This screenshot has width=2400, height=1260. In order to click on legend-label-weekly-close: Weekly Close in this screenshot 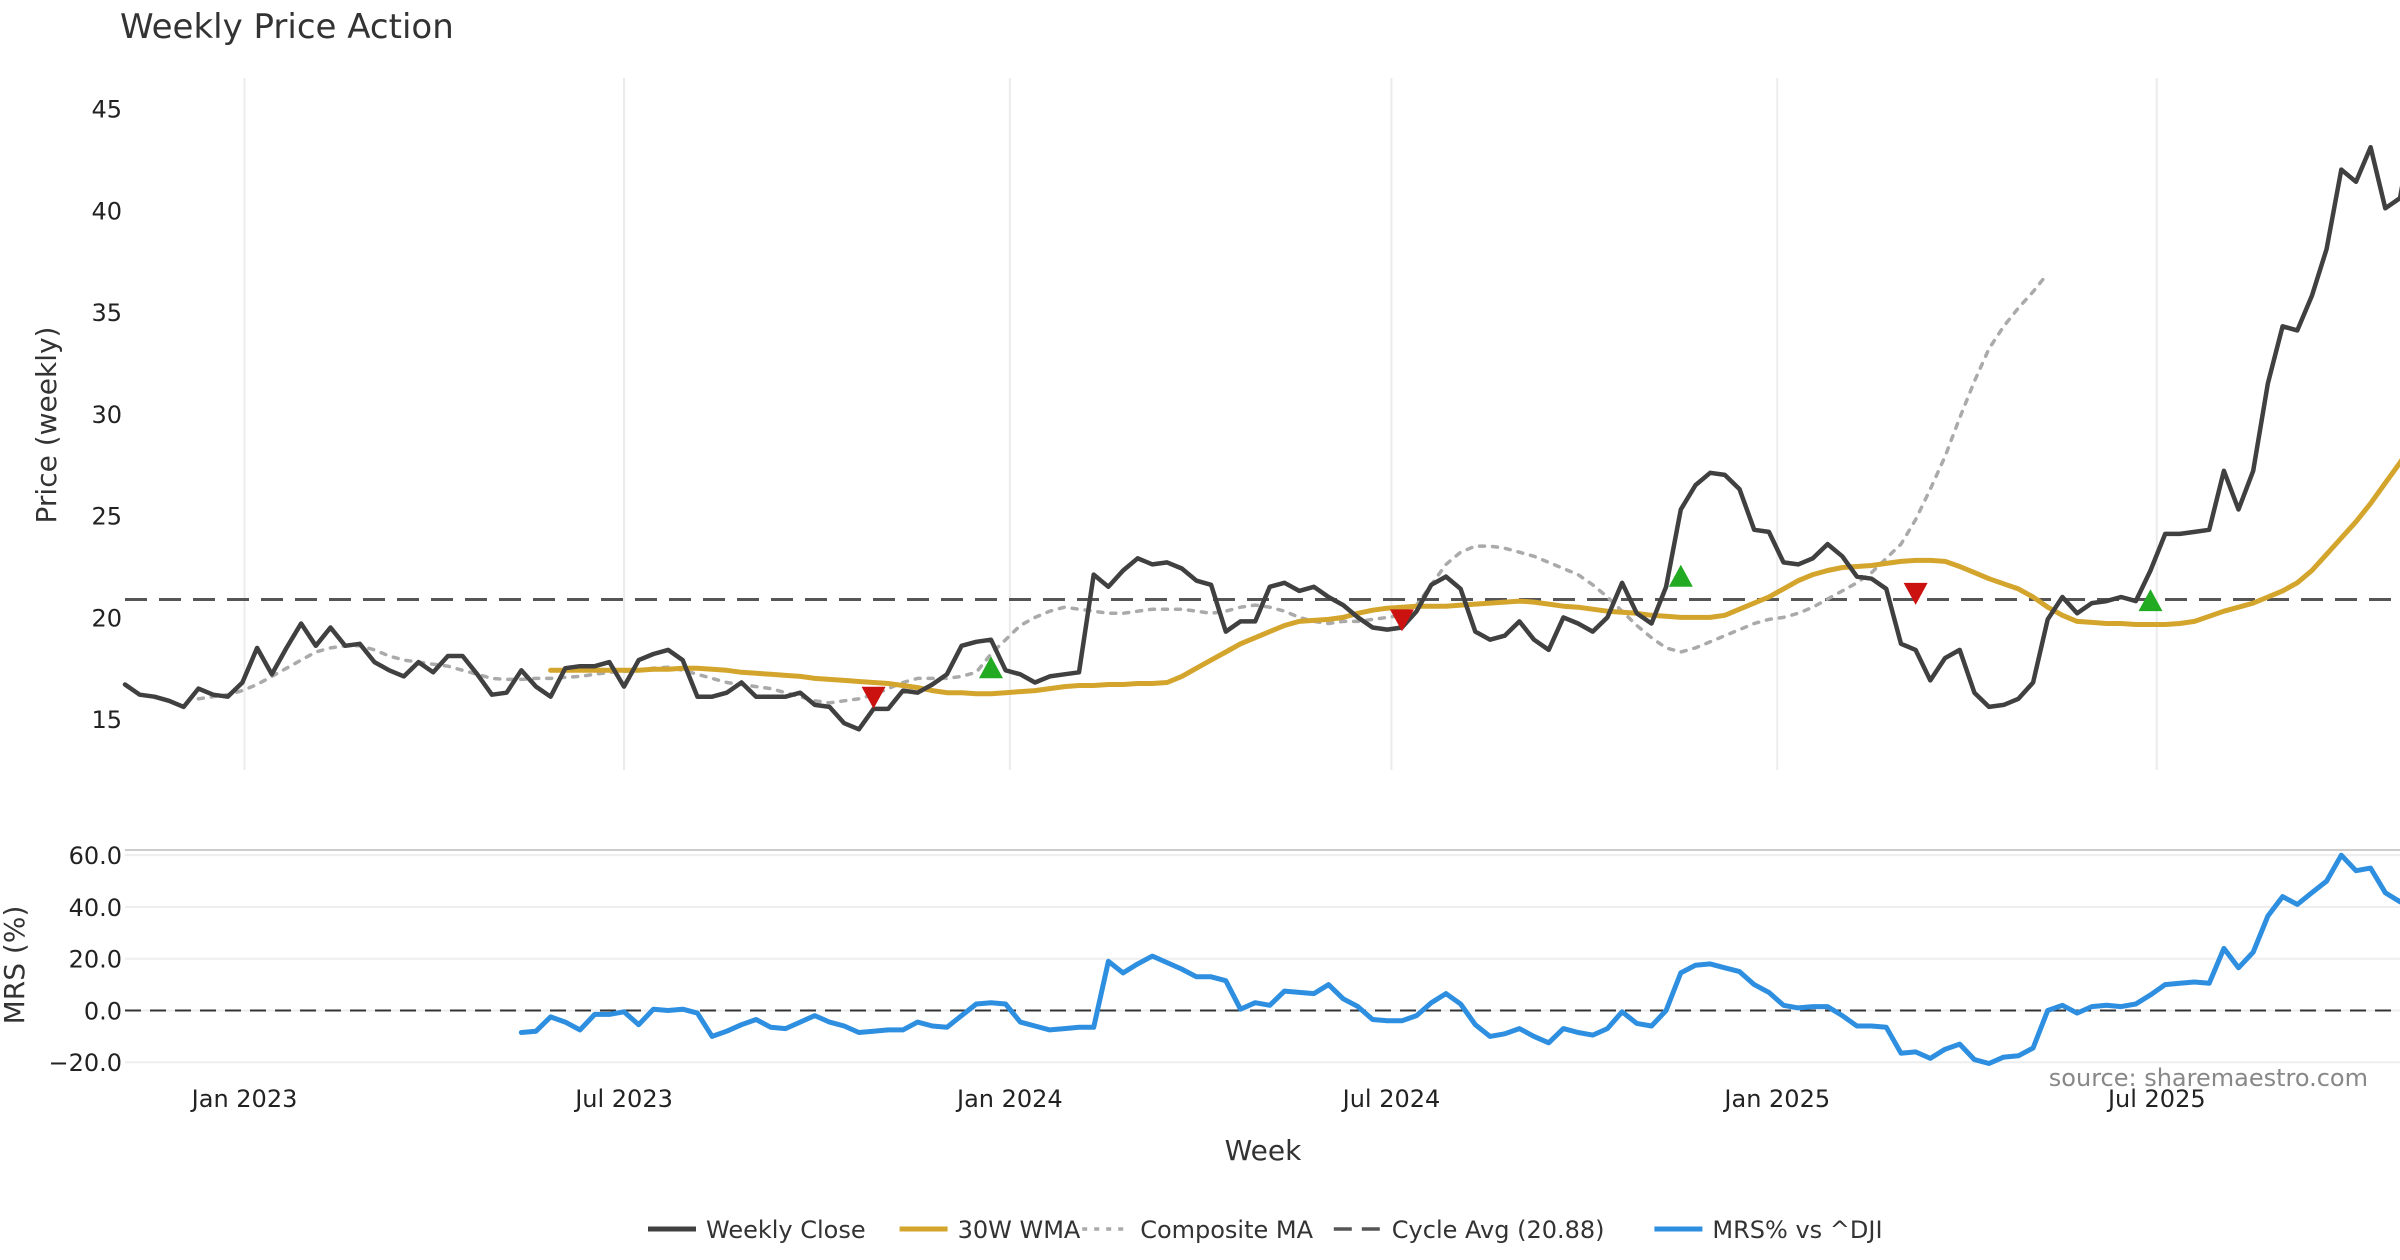, I will do `click(786, 1230)`.